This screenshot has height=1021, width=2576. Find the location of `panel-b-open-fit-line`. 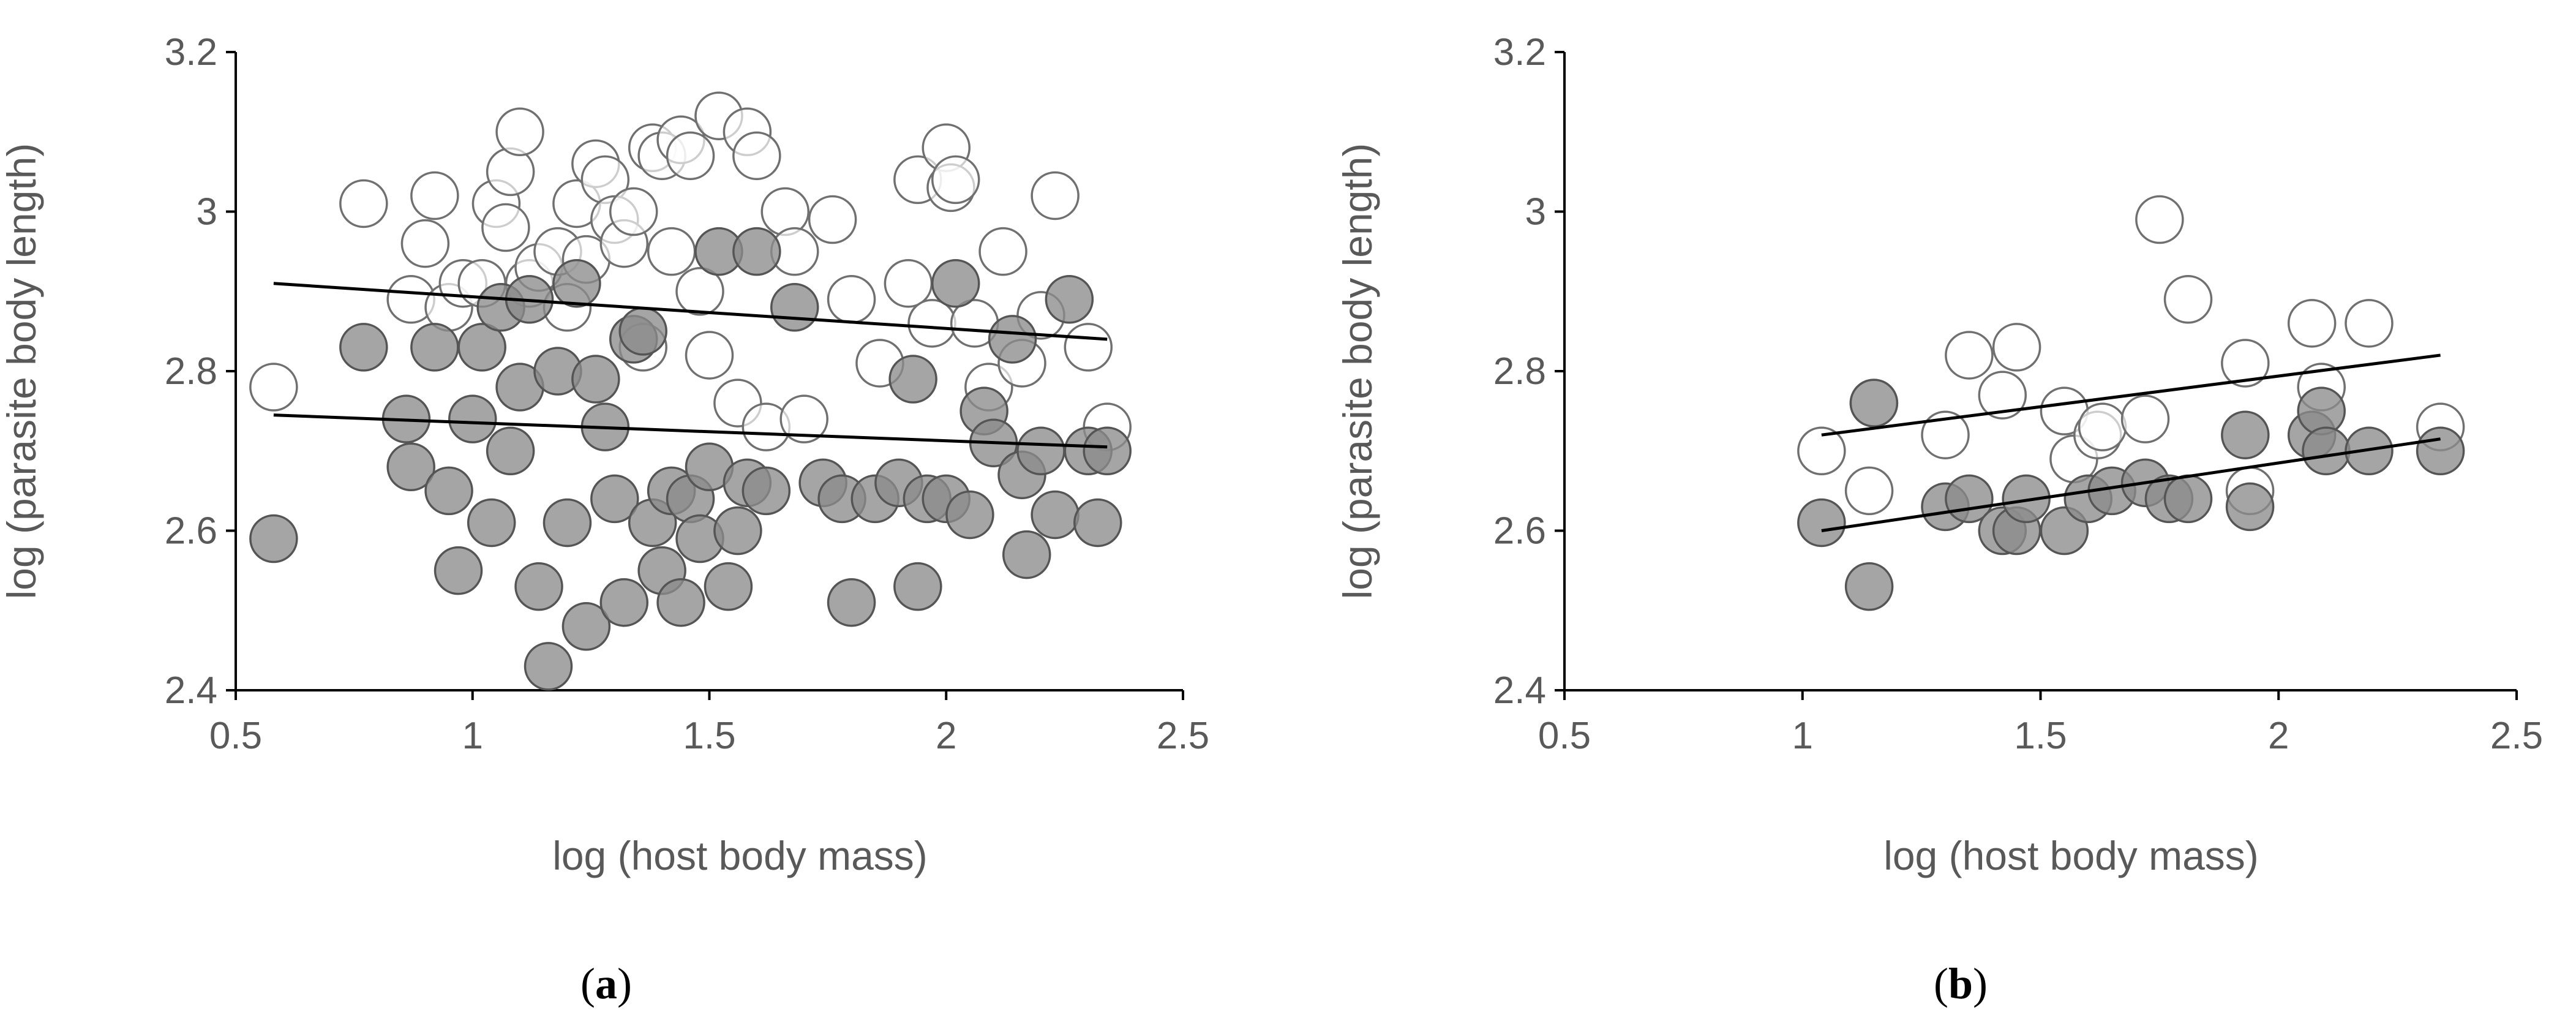

panel-b-open-fit-line is located at coordinates (2131, 395).